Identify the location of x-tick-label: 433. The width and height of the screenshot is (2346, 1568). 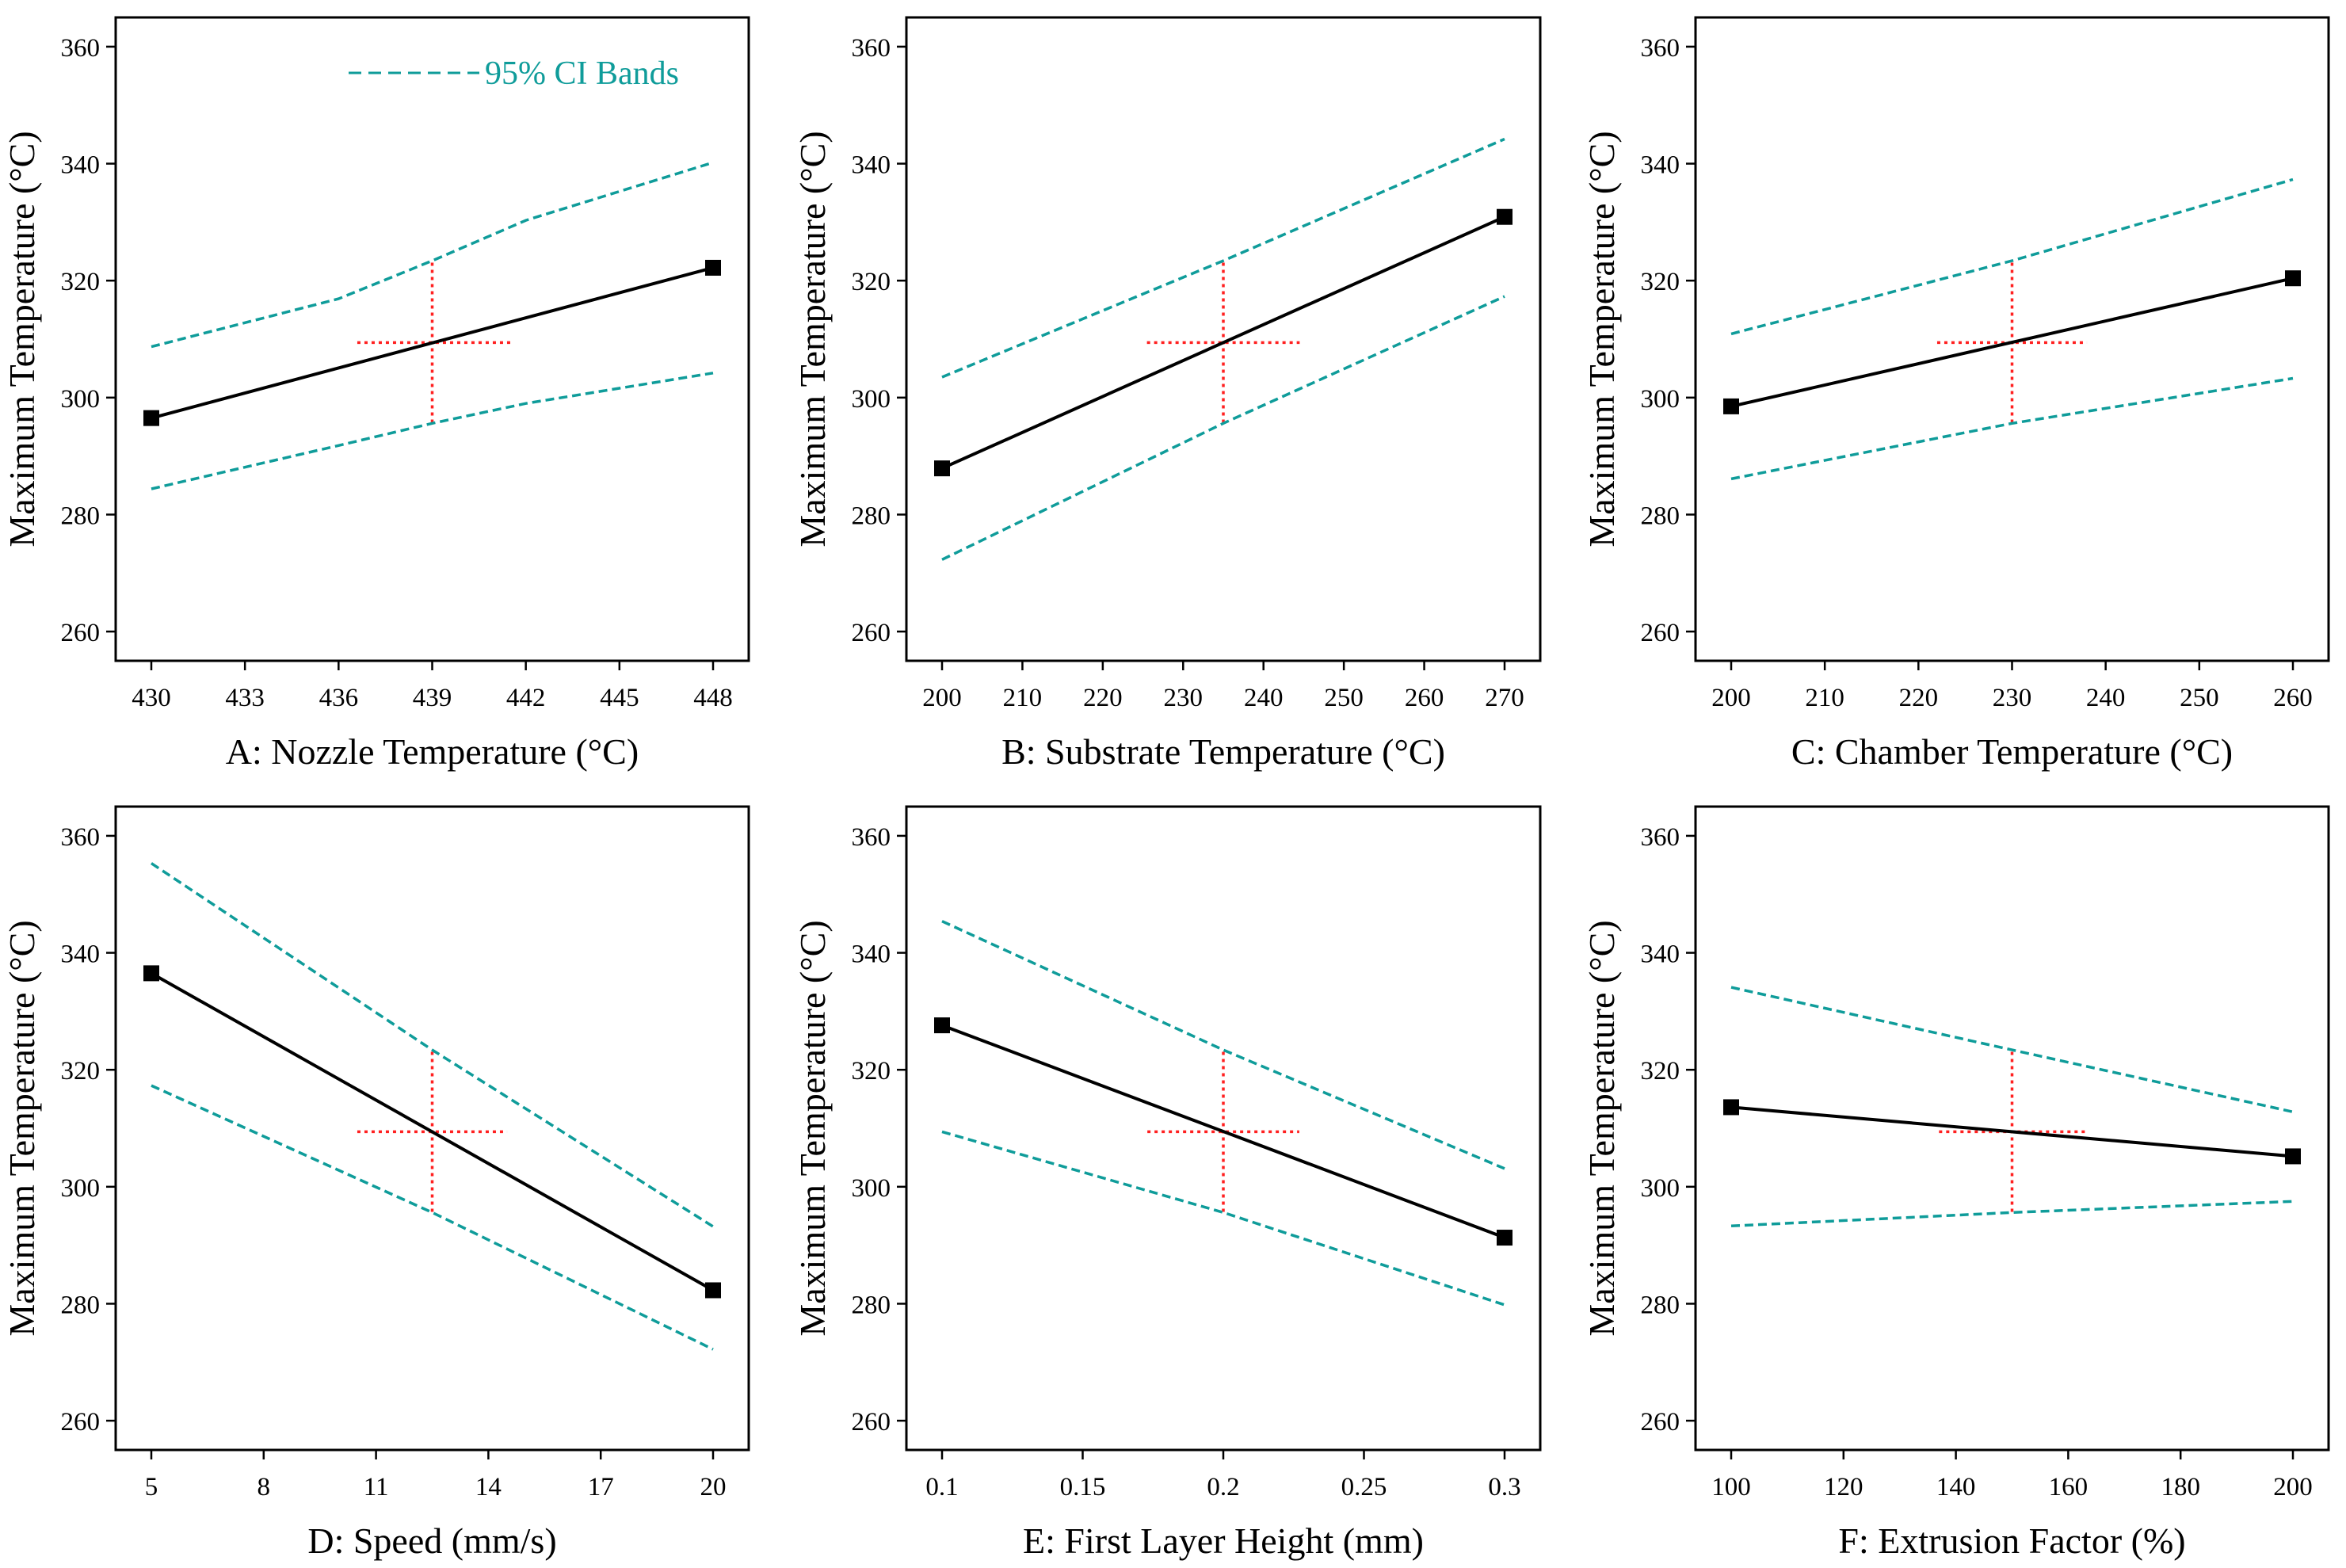
(245, 698).